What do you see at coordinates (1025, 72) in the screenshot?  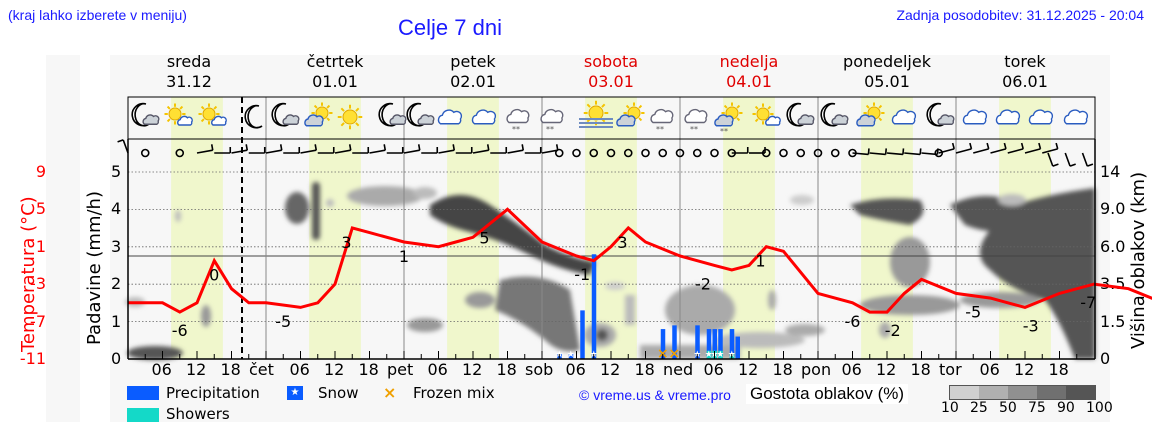 I see `day-header-6: torek 06.01` at bounding box center [1025, 72].